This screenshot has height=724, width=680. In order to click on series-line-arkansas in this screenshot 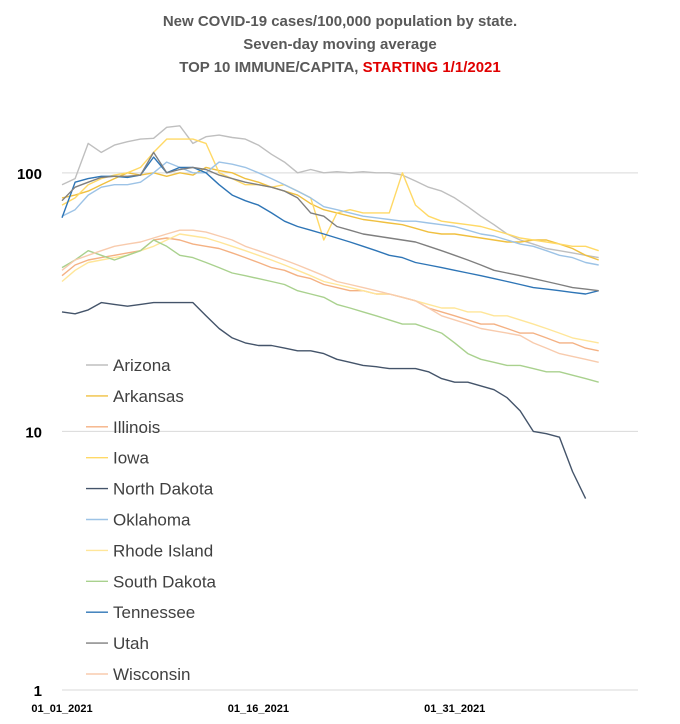, I will do `click(330, 213)`.